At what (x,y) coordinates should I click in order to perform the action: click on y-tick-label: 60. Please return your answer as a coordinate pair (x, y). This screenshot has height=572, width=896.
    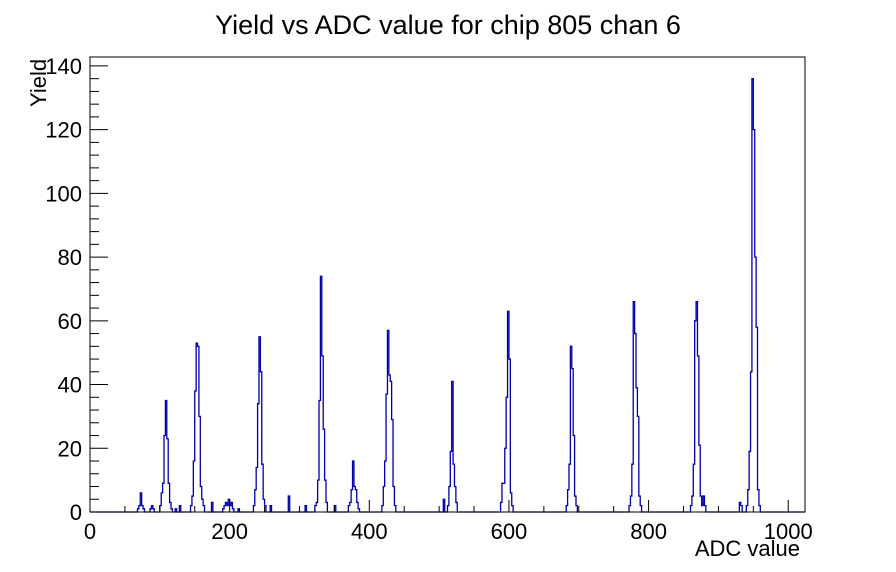
    Looking at the image, I should click on (70, 321).